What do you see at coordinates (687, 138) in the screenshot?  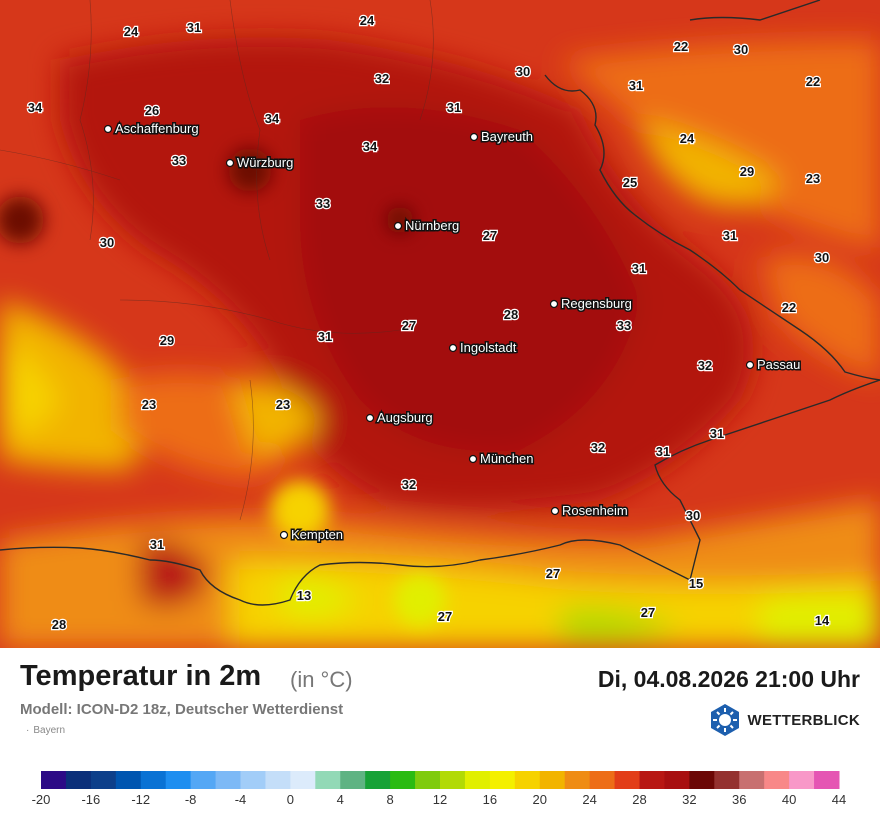 I see `temperature-value: 24` at bounding box center [687, 138].